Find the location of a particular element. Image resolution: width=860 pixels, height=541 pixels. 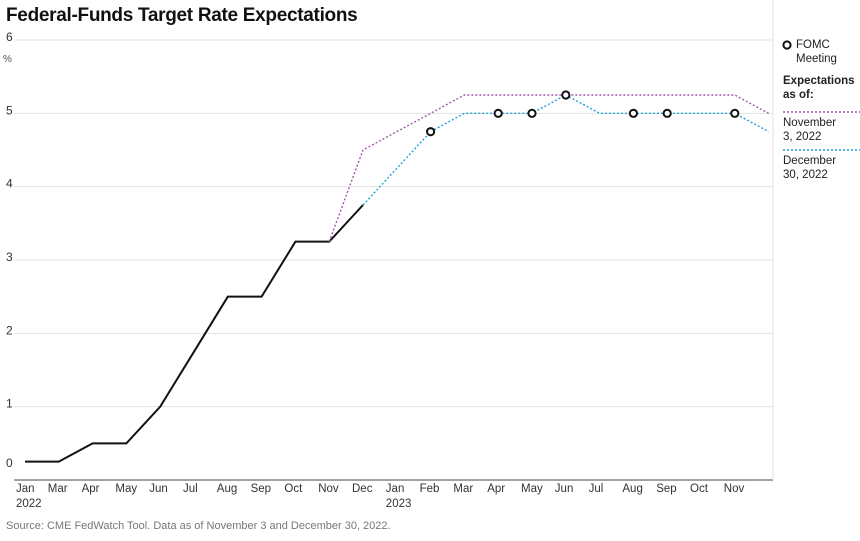

y-tick-label: 1 is located at coordinates (9, 404).